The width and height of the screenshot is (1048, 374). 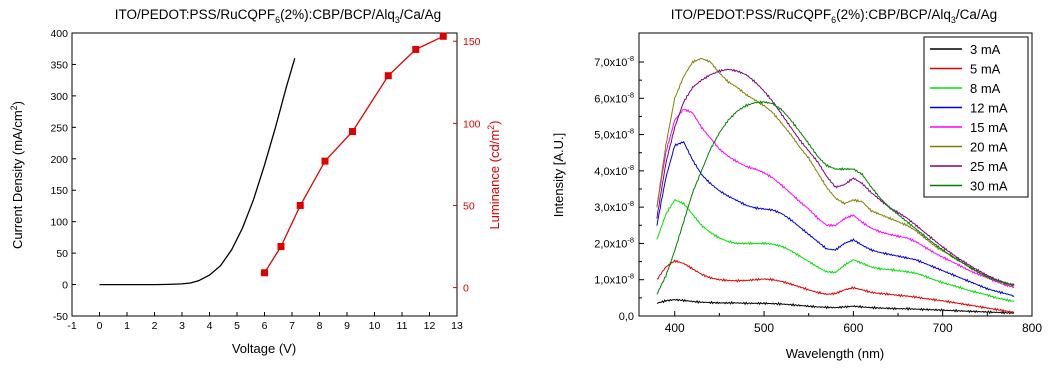 I want to click on x-tick-label: 9, so click(x=347, y=326).